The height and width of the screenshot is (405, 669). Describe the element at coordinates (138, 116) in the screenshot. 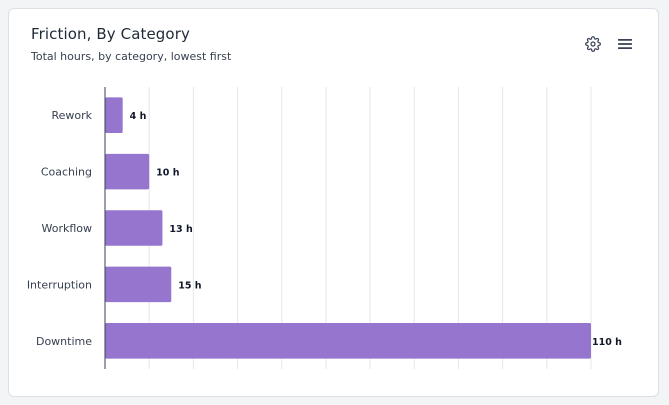

I see `value-label: 4 h` at that location.